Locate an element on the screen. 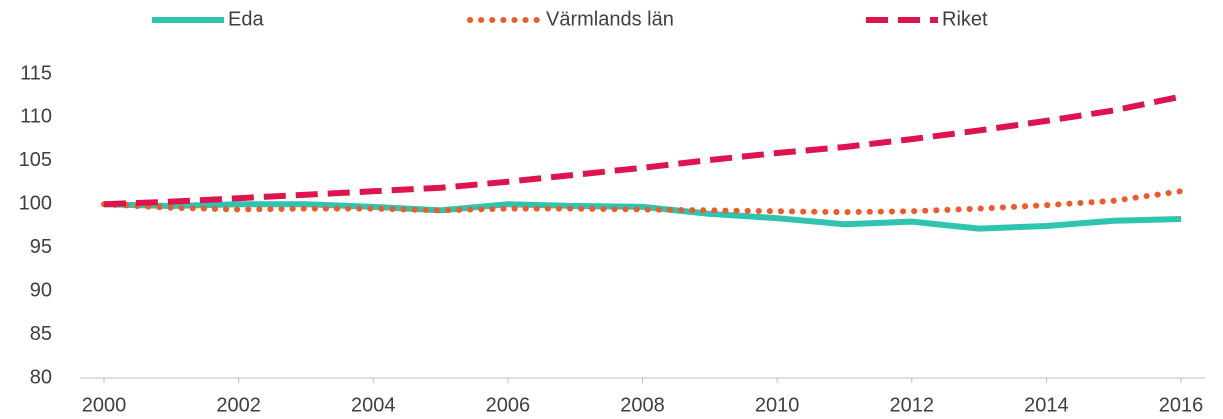 The height and width of the screenshot is (419, 1223). legend-label: Riket is located at coordinates (965, 19).